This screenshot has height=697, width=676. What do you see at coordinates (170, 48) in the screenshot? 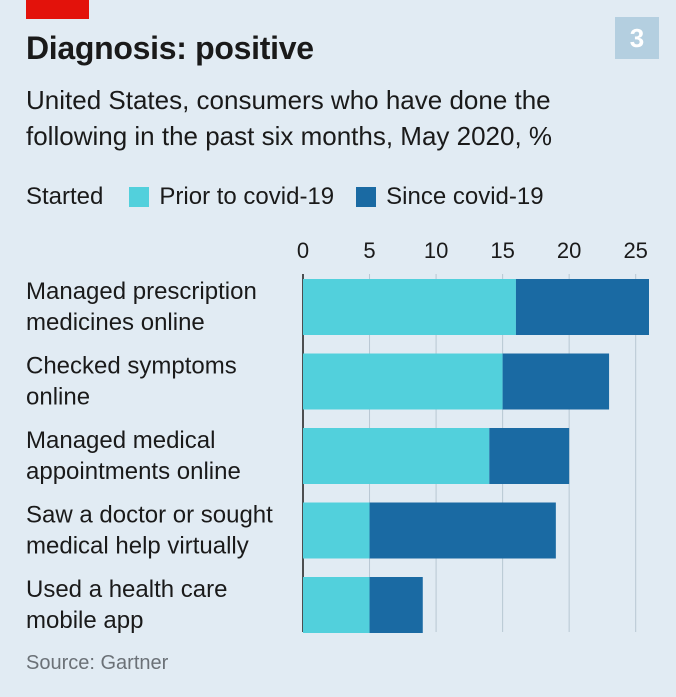
I see `chart-title: Diagnosis: positive` at bounding box center [170, 48].